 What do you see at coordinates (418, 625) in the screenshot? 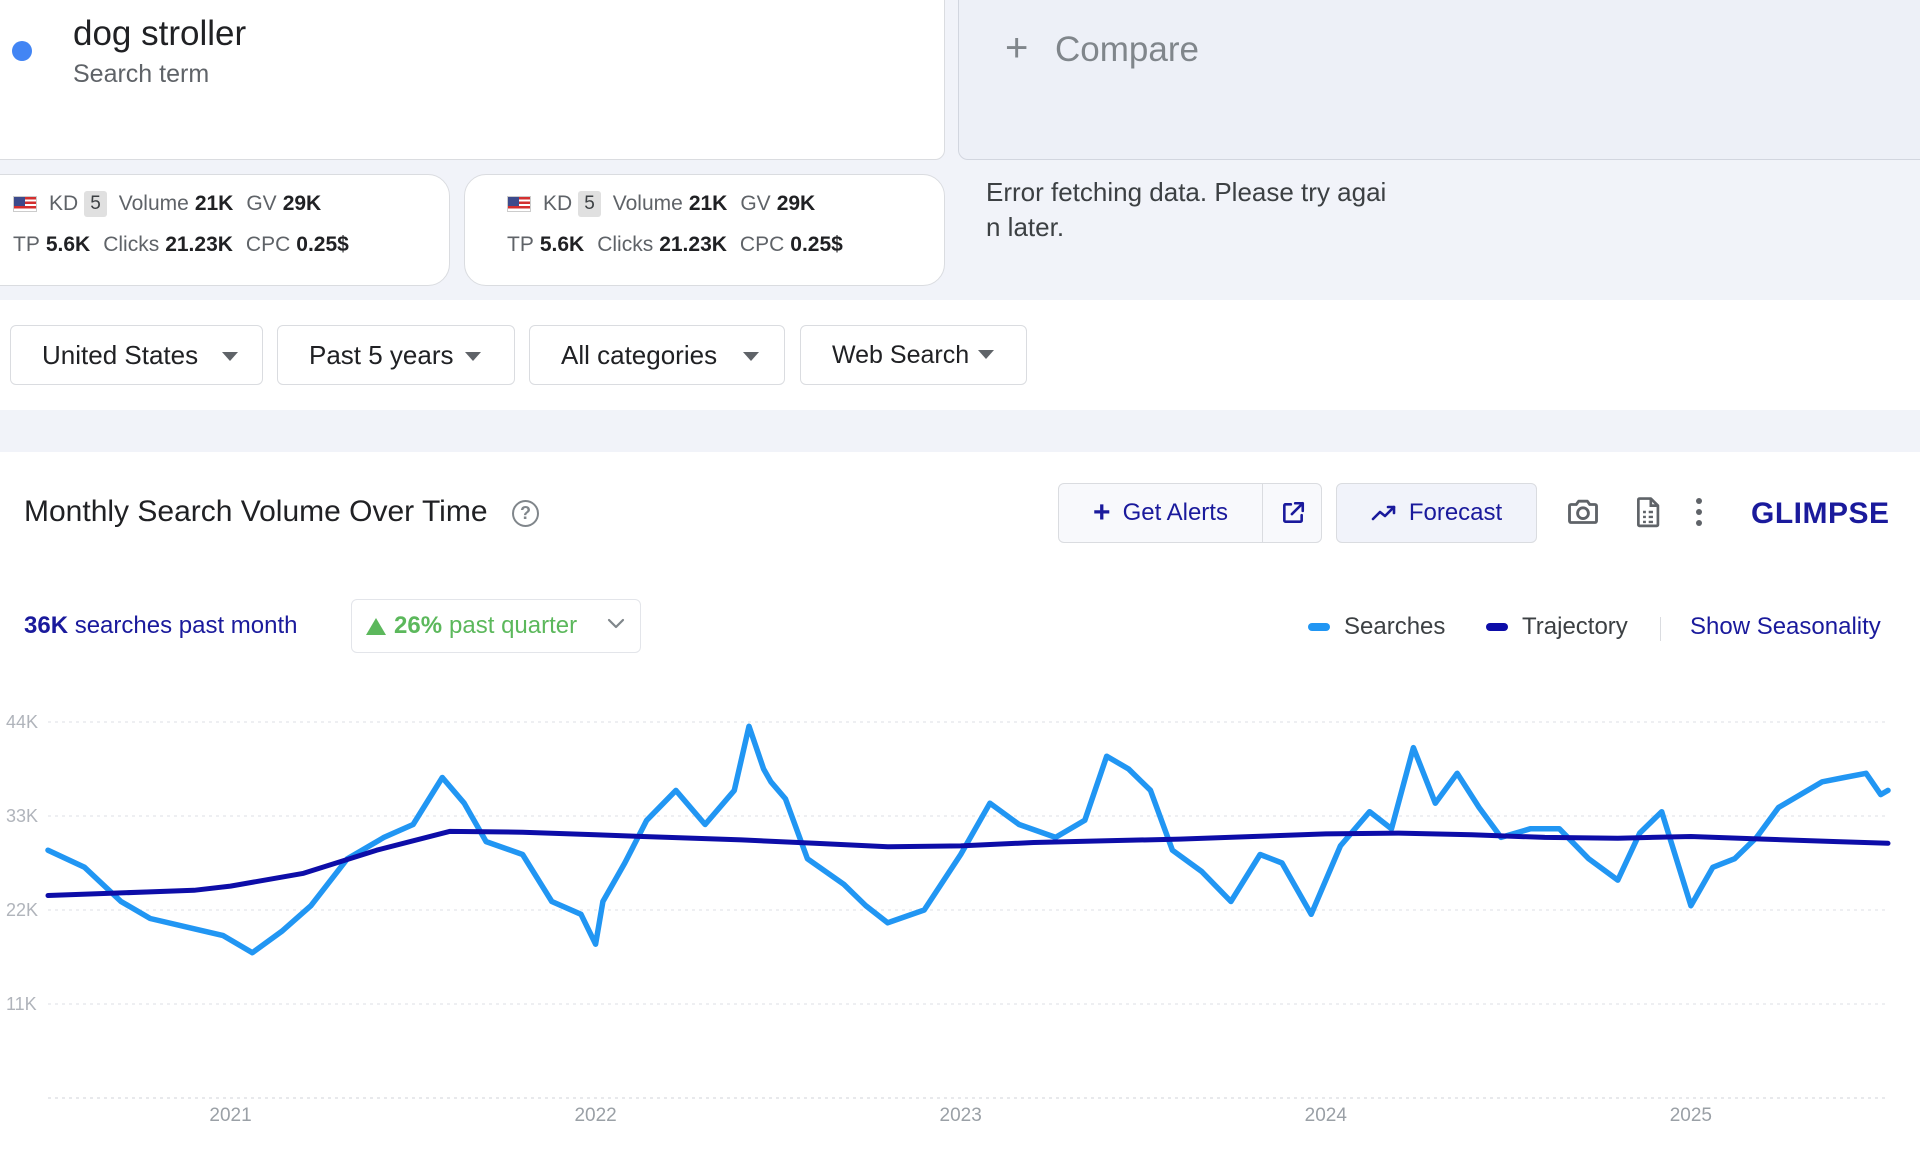
I see `trend-value: 26%` at bounding box center [418, 625].